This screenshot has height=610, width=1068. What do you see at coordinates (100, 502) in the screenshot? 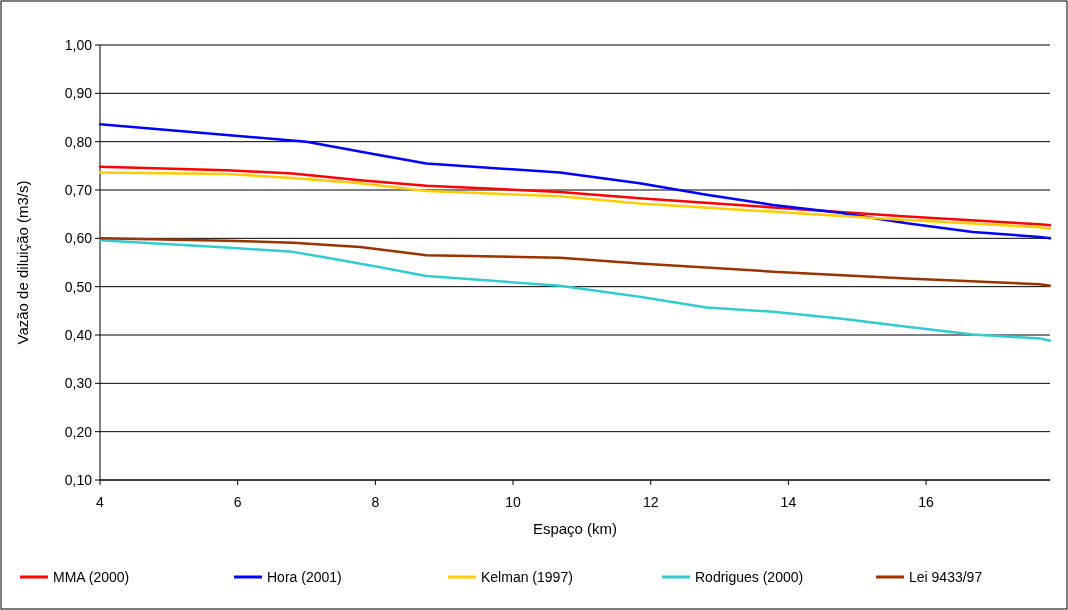
I see `x-tick-label: 4` at bounding box center [100, 502].